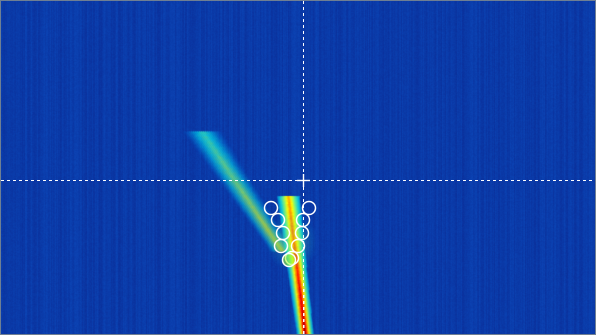 This screenshot has width=596, height=335. What do you see at coordinates (289, 260) in the screenshot?
I see `peak-marker-highlighted` at bounding box center [289, 260].